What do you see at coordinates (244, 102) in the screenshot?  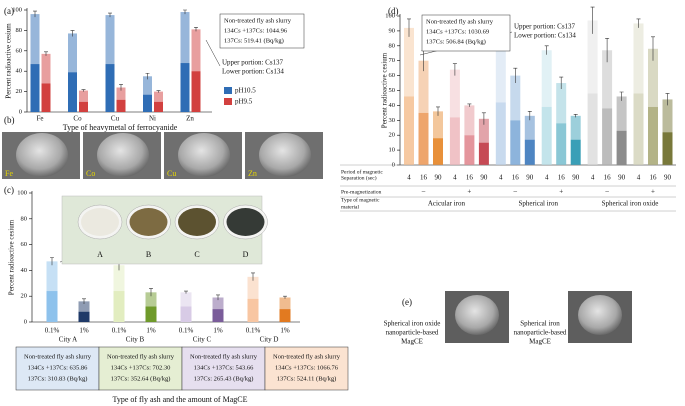 I see `legend-label: pH9.5` at bounding box center [244, 102].